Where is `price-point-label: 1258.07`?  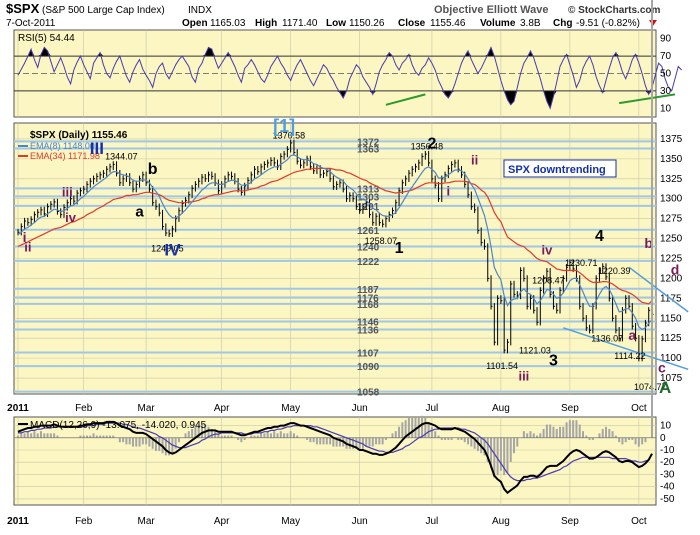 price-point-label: 1258.07 is located at coordinates (381, 241).